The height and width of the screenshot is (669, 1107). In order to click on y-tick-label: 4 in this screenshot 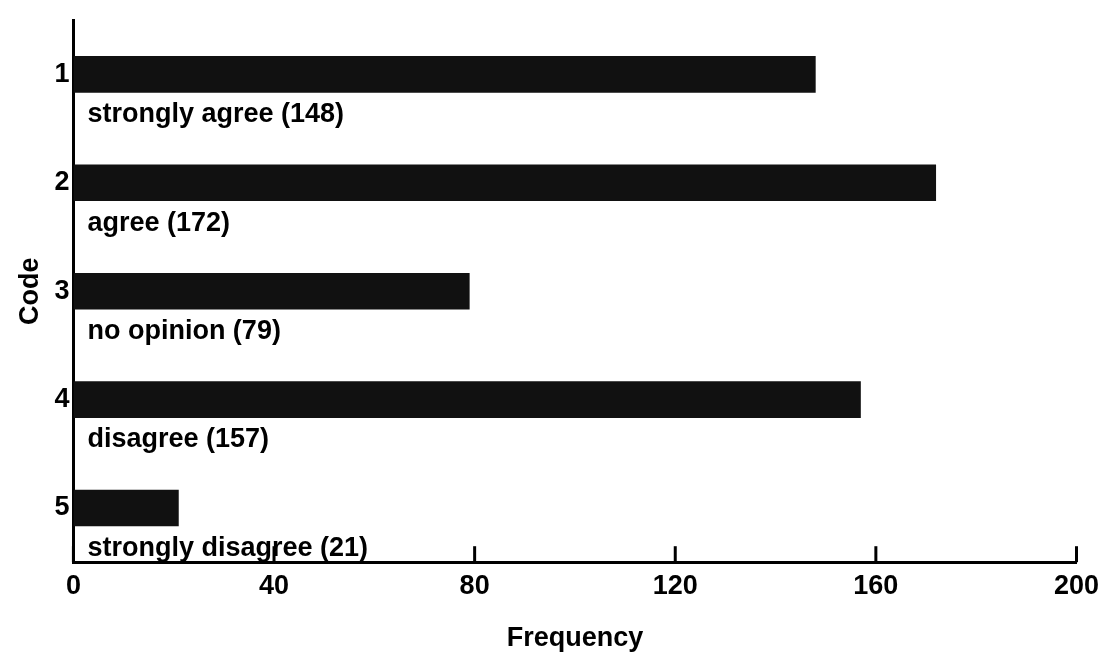, I will do `click(62, 398)`.